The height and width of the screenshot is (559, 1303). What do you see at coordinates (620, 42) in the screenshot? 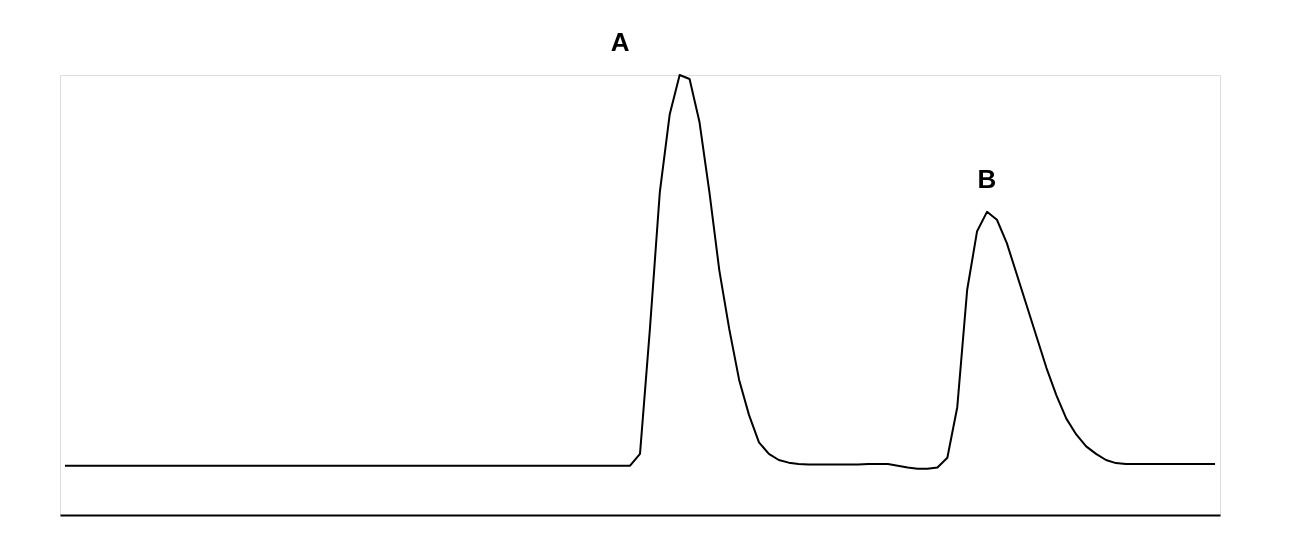
I see `text: A` at bounding box center [620, 42].